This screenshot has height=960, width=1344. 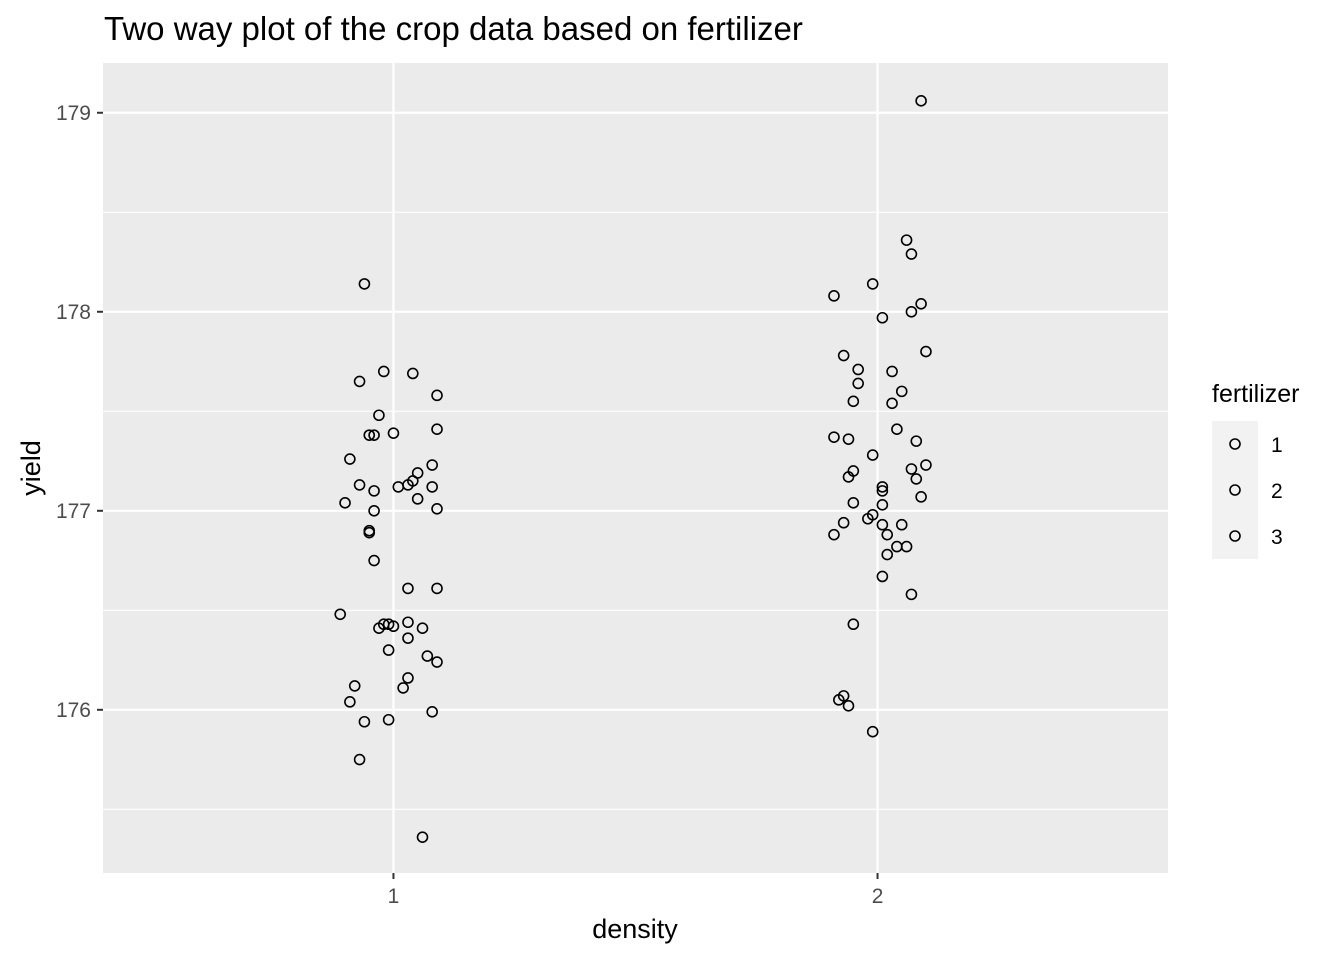 What do you see at coordinates (73, 710) in the screenshot?
I see `y-tick-label: 176` at bounding box center [73, 710].